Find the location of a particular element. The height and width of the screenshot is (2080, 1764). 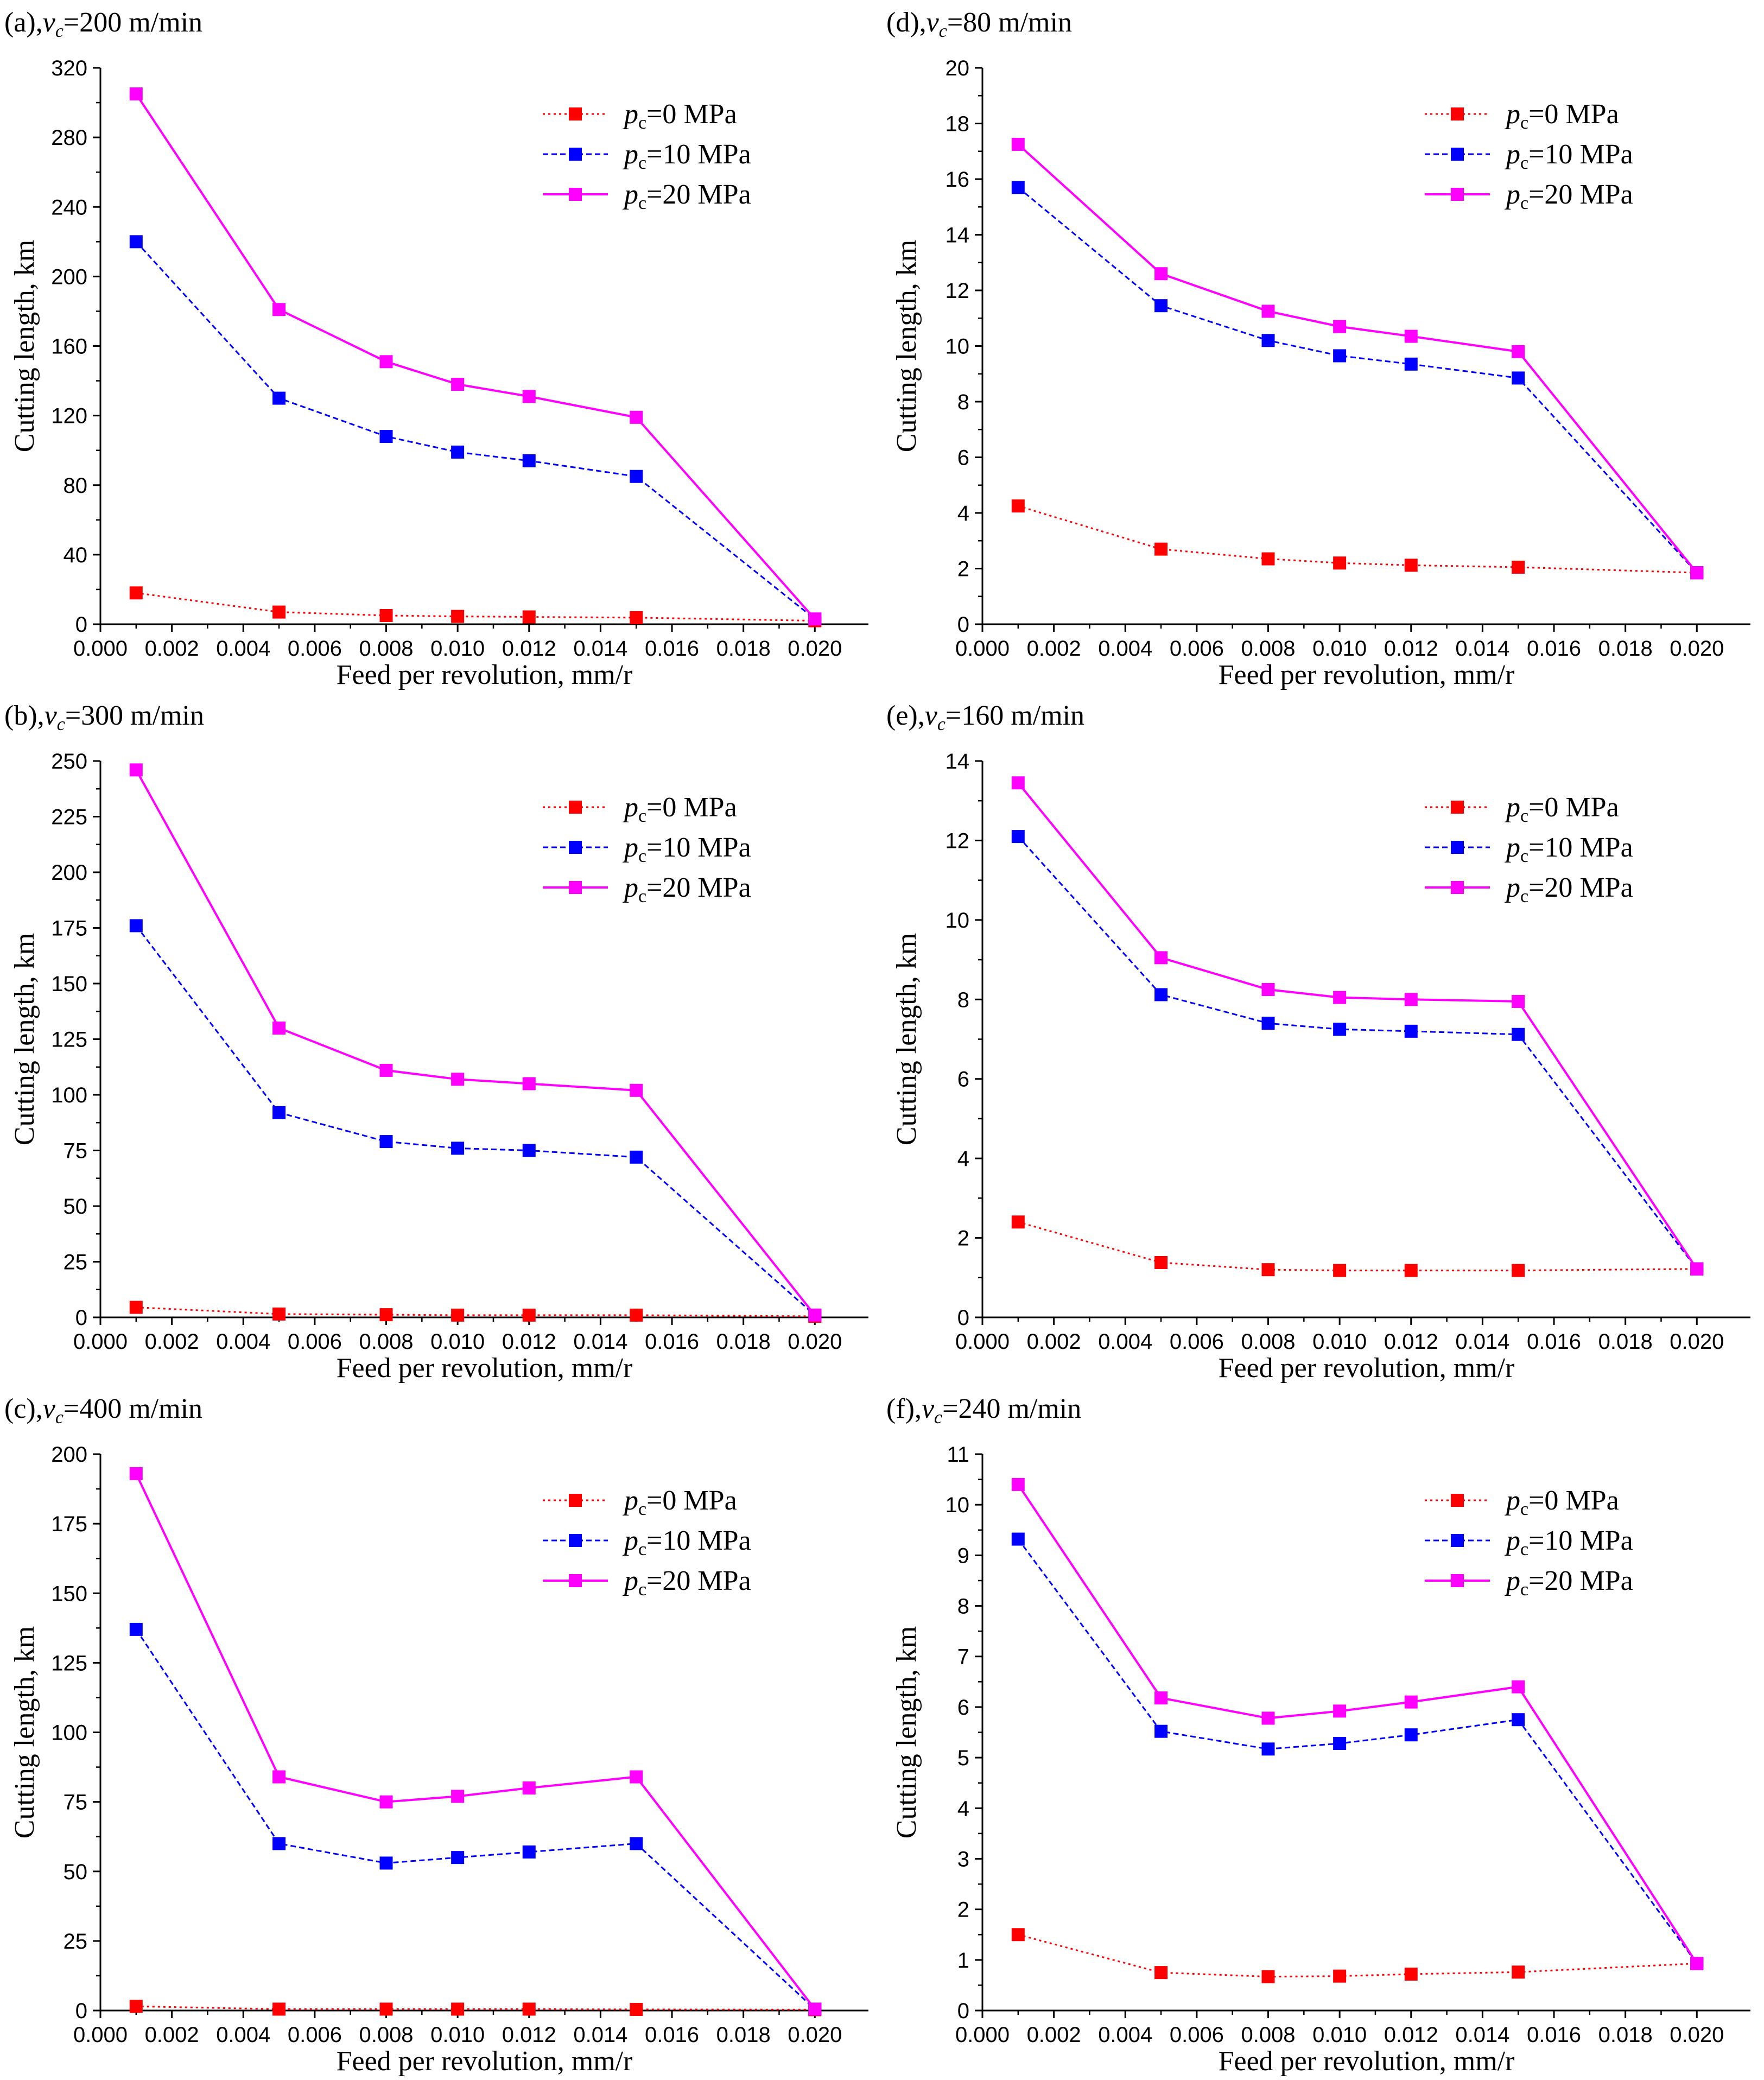

y-tick-label: 2 is located at coordinates (963, 1239).